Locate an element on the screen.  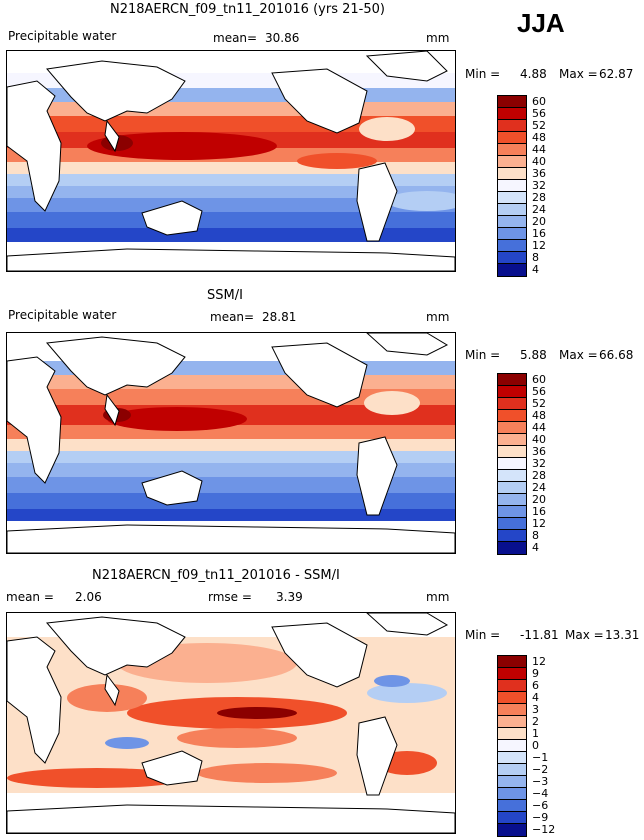
season-label: JJA is located at coordinates (541, 23).